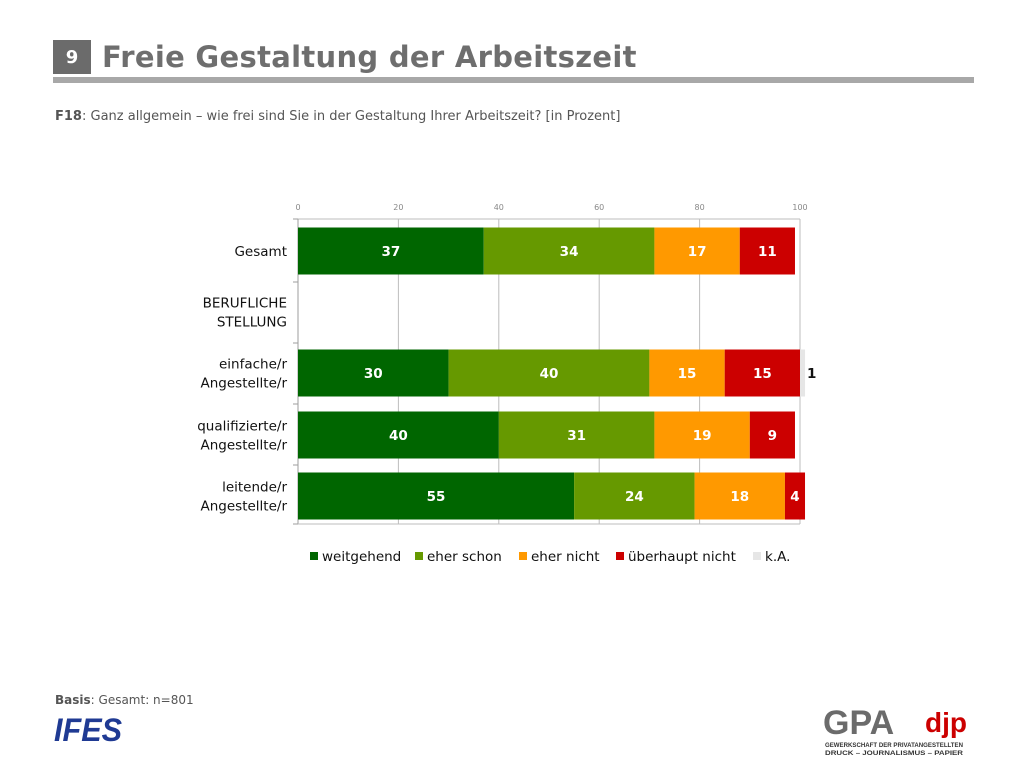 This screenshot has height=768, width=1024. Describe the element at coordinates (700, 207) in the screenshot. I see `x-tick-label: 80` at that location.